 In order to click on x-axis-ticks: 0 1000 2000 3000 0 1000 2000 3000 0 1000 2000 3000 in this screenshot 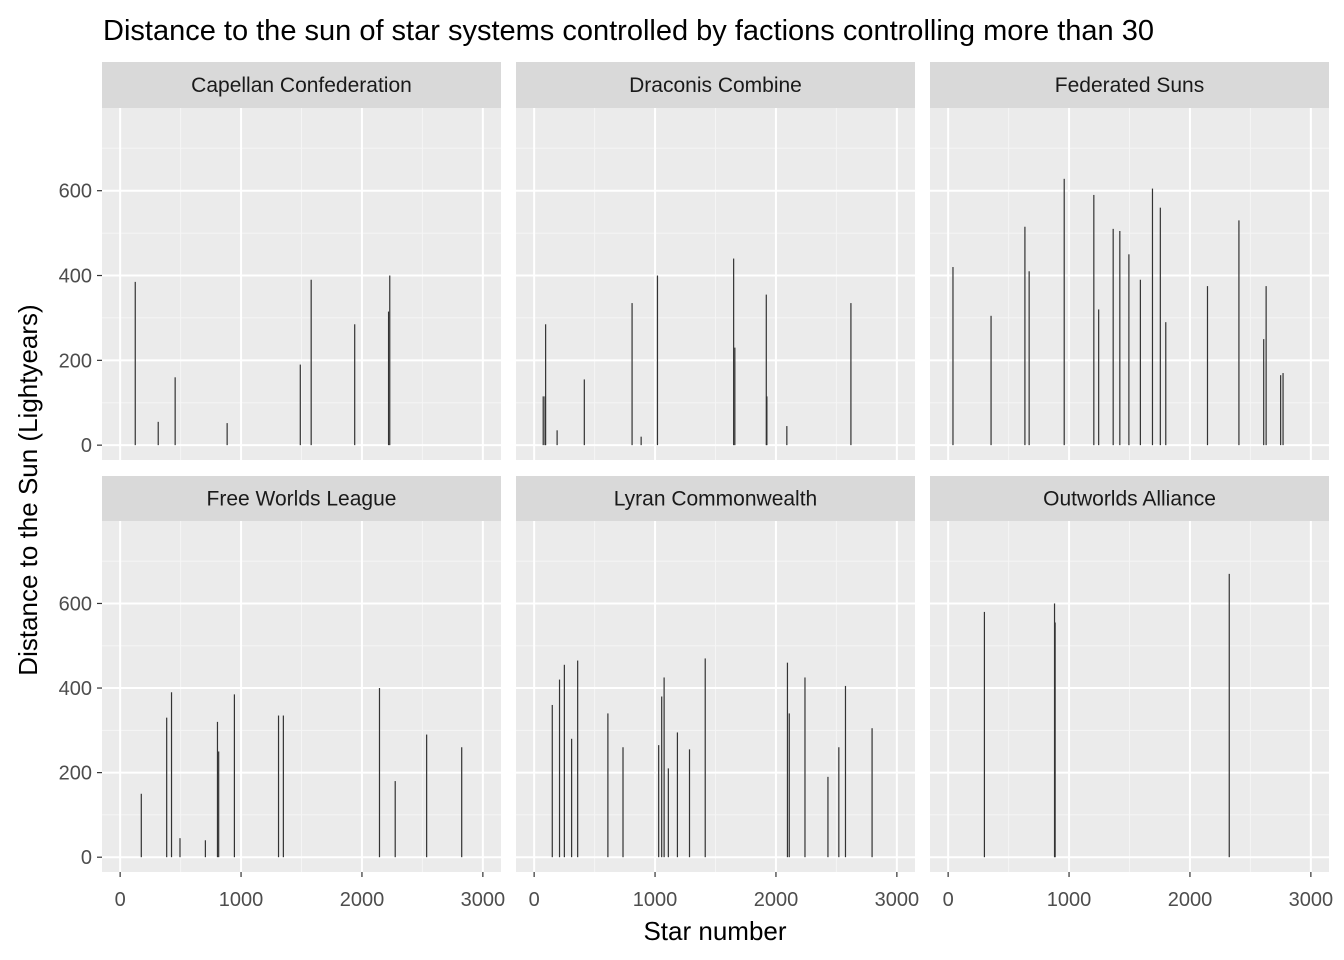, I will do `click(724, 891)`.